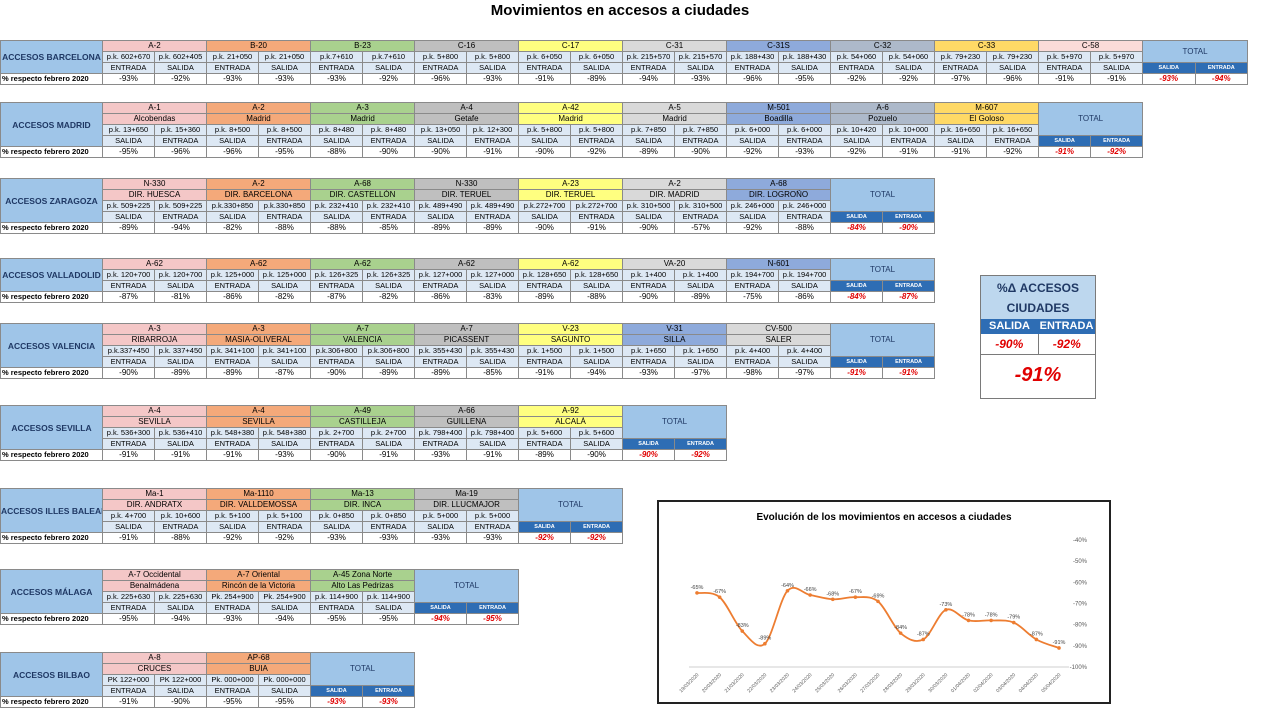 The image size is (1280, 720). What do you see at coordinates (493, 130) in the screenshot?
I see `pk-value: p.k. 12+300` at bounding box center [493, 130].